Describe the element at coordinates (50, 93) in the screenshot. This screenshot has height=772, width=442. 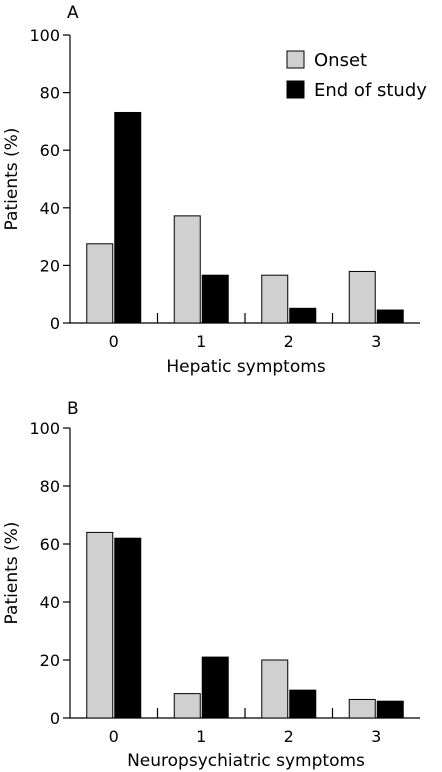
I see `panel-a-ytick-label: 80` at that location.